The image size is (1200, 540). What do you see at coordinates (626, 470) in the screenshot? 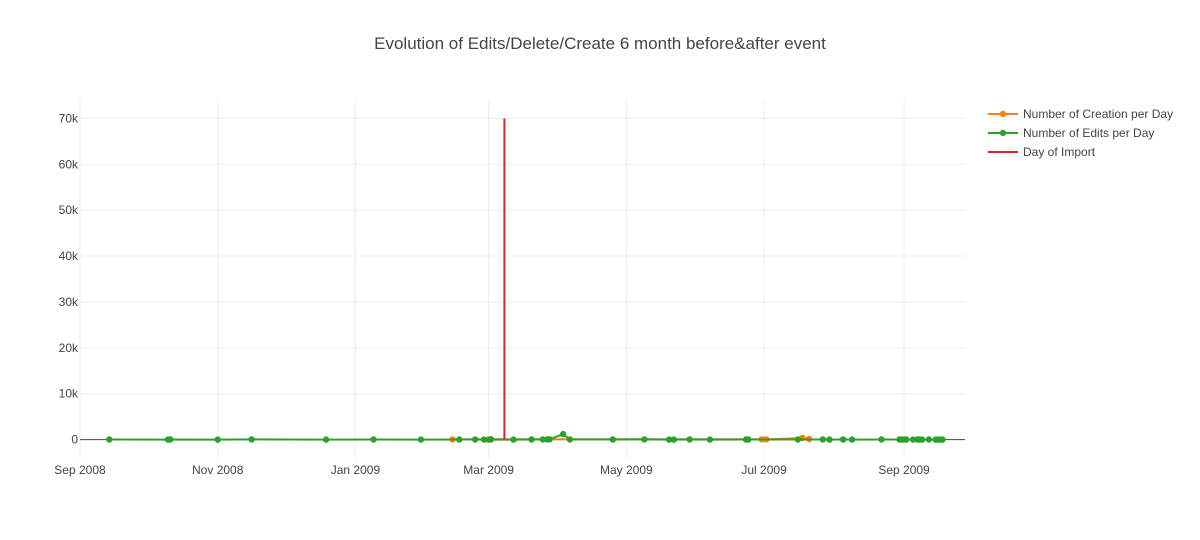
I see `x-tick-label: May 2009` at bounding box center [626, 470].